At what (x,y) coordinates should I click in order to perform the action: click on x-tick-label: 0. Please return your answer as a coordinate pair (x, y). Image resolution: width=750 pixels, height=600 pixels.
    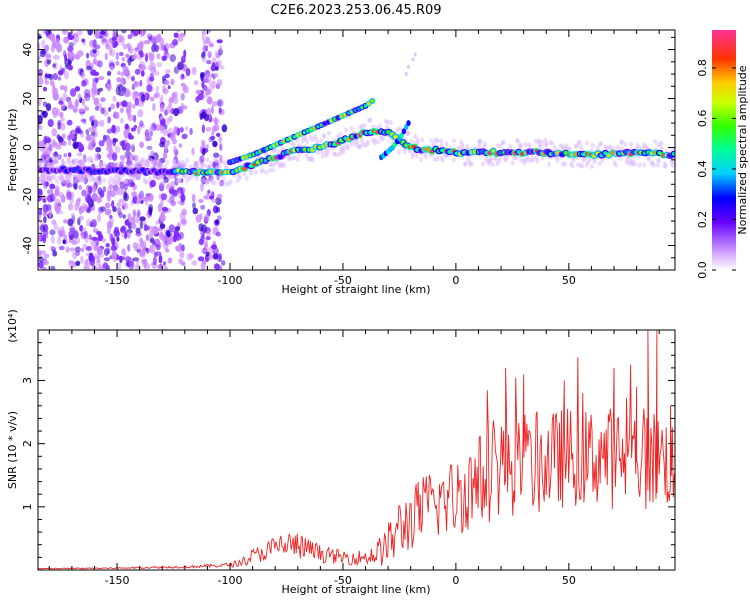
    Looking at the image, I should click on (455, 280).